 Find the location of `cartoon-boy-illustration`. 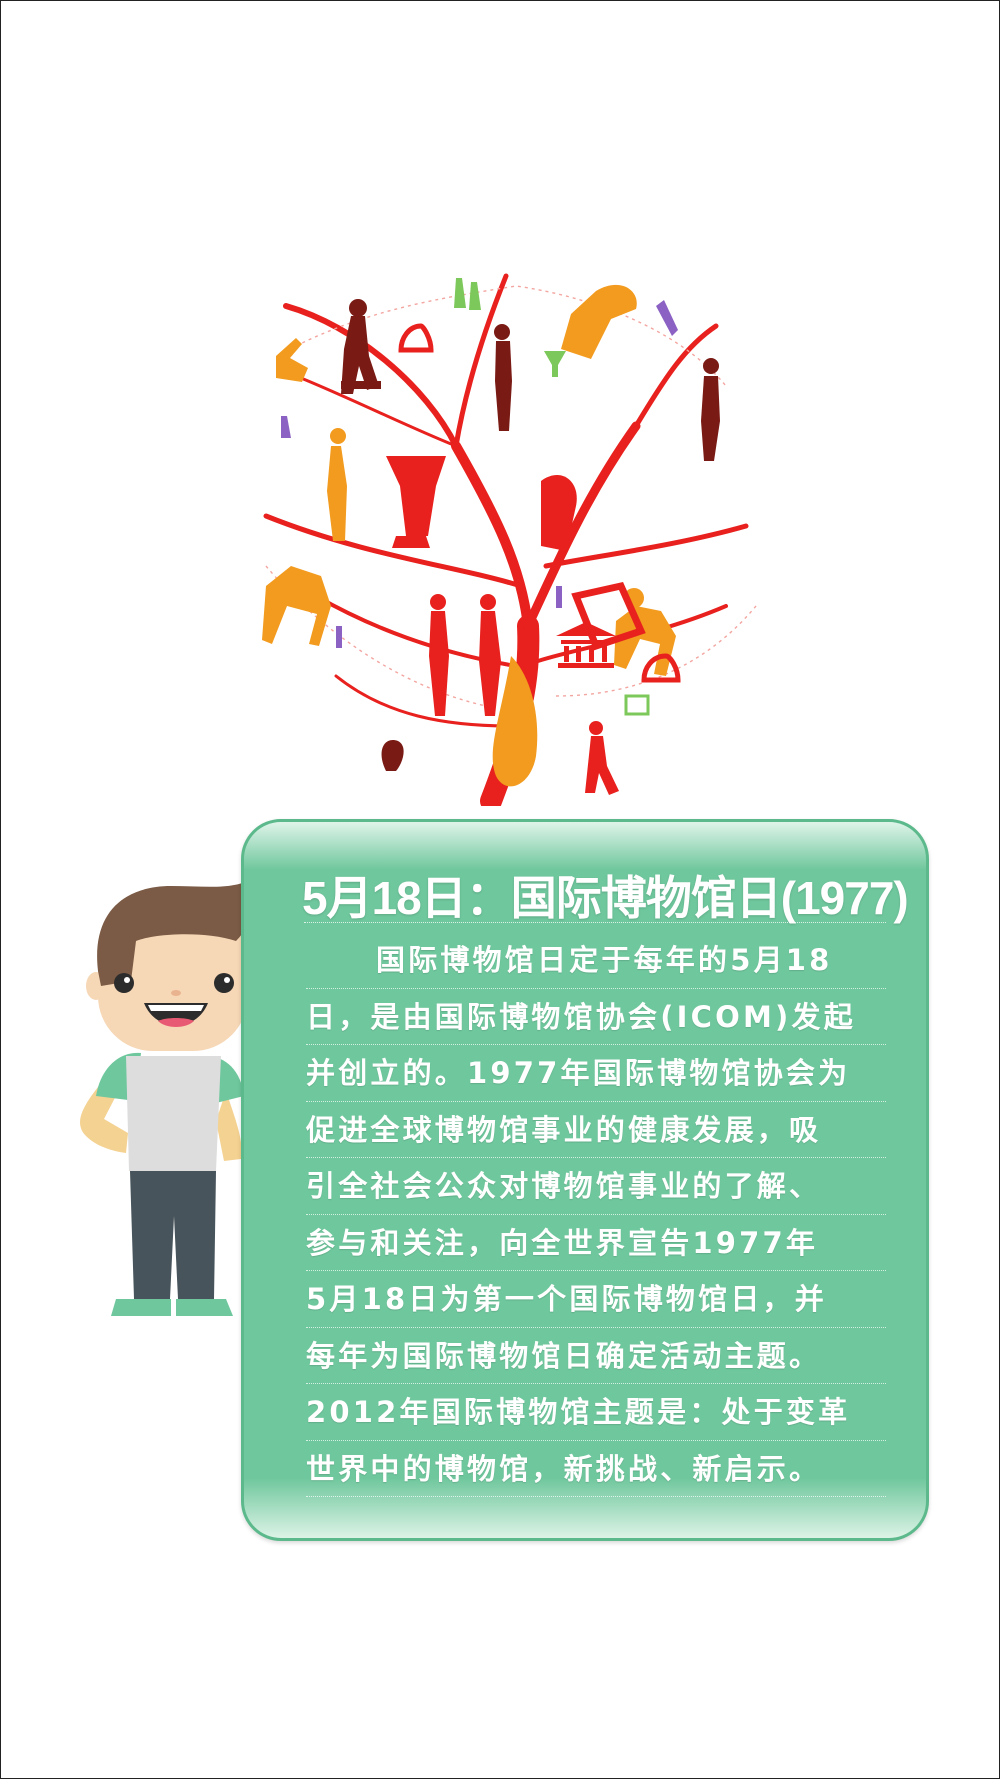

cartoon-boy-illustration is located at coordinates (169, 1096).